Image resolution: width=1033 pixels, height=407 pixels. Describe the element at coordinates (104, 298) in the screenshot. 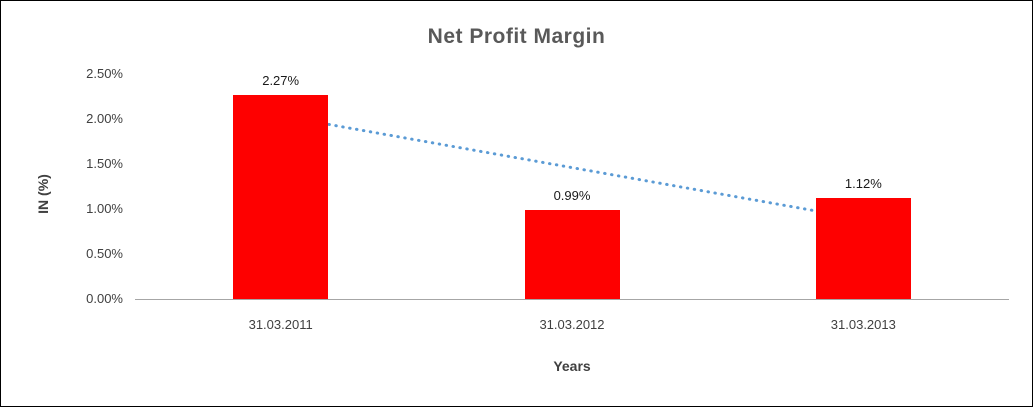

I see `y-tick-label: 0.00%` at that location.